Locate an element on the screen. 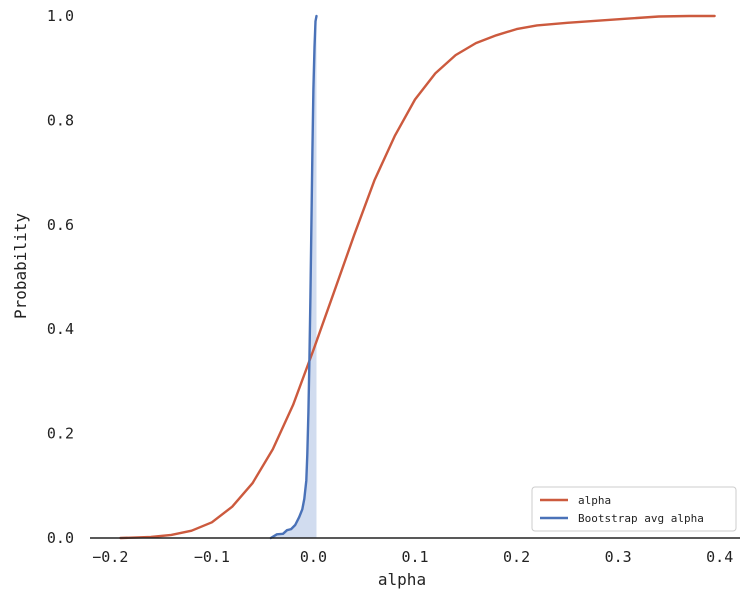 This screenshot has width=753, height=597. x-tick-label: 0.0 is located at coordinates (313, 557).